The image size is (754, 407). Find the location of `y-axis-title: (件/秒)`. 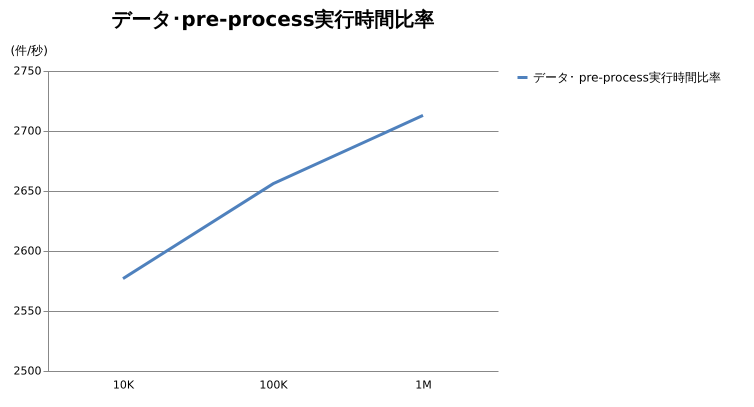

y-axis-title: (件/秒) is located at coordinates (29, 51).